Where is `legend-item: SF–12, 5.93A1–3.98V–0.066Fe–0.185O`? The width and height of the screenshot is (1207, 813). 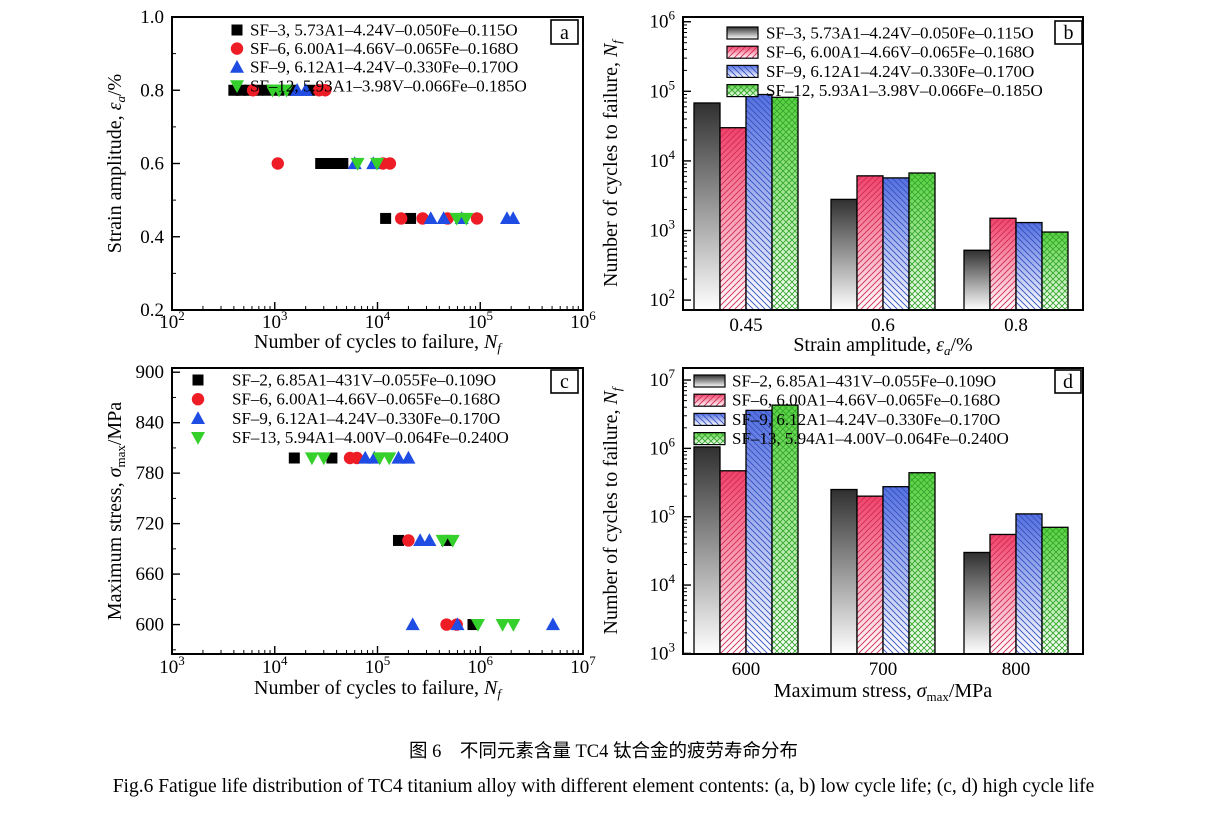
legend-item: SF–12, 5.93A1–3.98V–0.066Fe–0.185O is located at coordinates (378, 85).